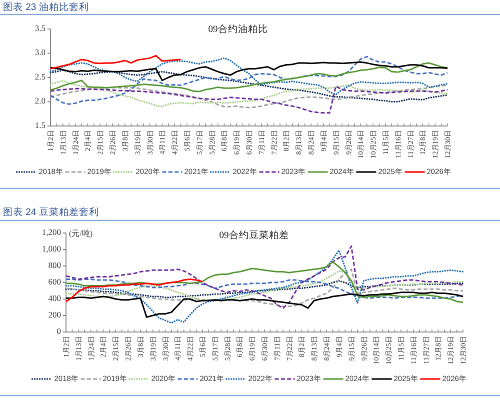  What do you see at coordinates (40, 101) in the screenshot?
I see `ytick-label: 2.0` at bounding box center [40, 101].